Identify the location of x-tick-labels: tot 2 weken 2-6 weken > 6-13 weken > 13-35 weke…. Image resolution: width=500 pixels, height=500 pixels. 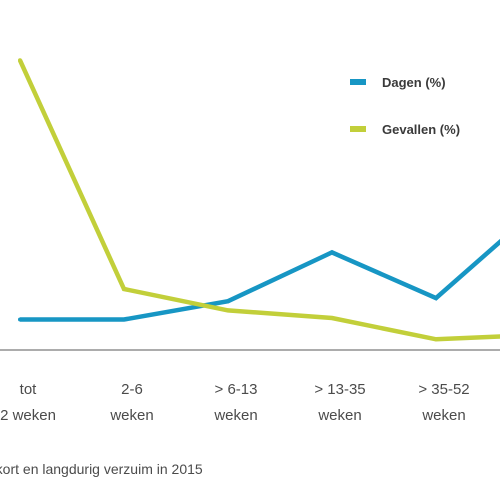
(235, 402).